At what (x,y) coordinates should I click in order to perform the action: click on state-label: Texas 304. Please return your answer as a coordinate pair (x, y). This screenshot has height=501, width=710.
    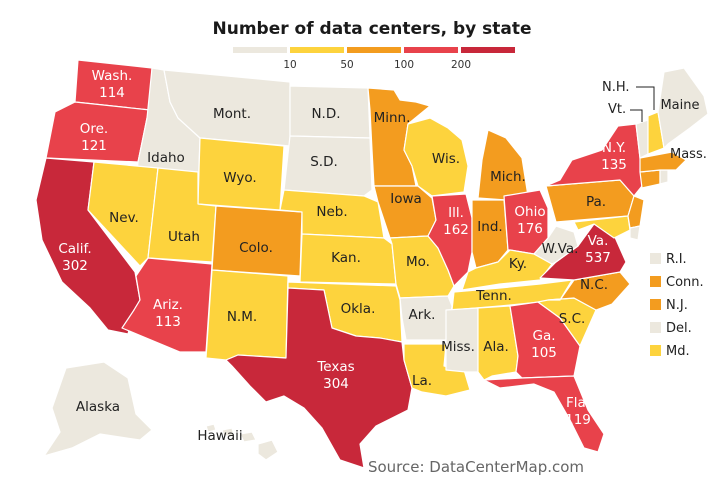
    Looking at the image, I should click on (335, 375).